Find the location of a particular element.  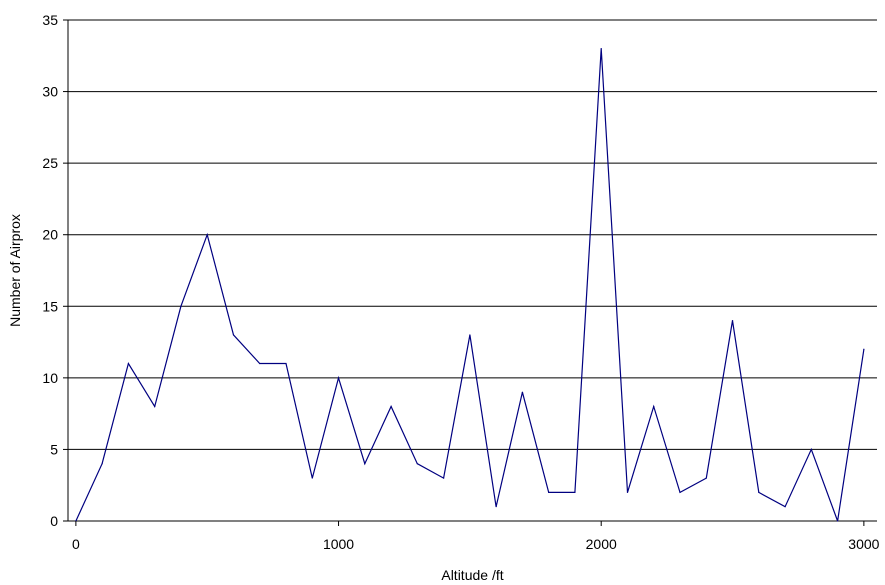

x-tick-label-2000: 2000 is located at coordinates (601, 544).